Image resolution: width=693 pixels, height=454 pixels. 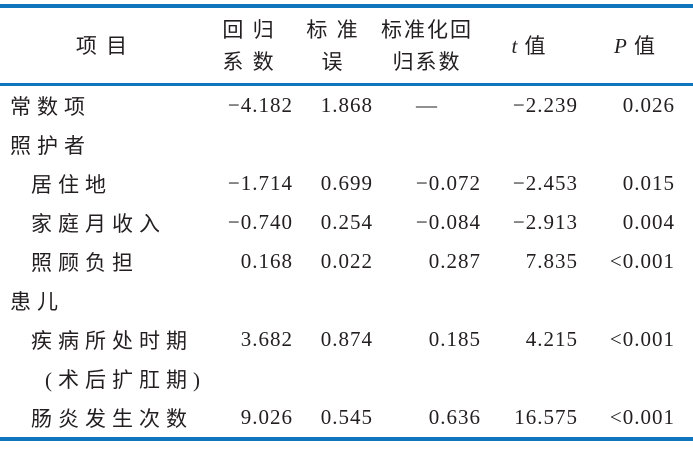 I want to click on cell-se: 0.699, so click(x=346, y=183).